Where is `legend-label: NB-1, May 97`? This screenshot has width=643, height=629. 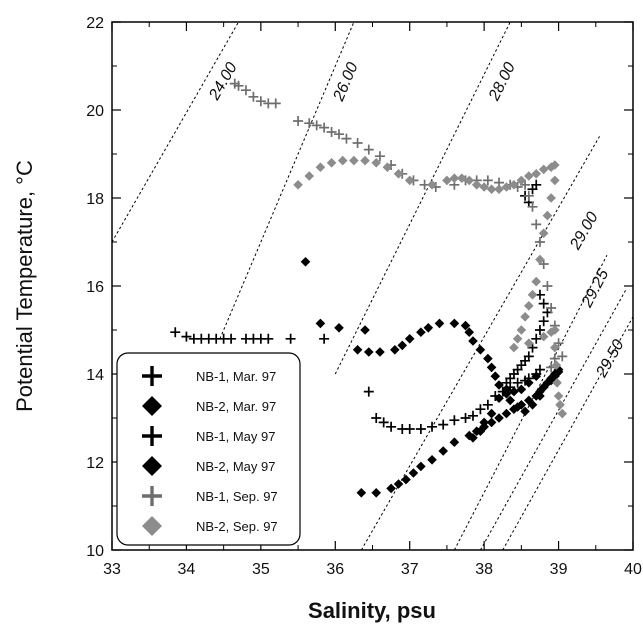 legend-label: NB-1, May 97 is located at coordinates (235, 436).